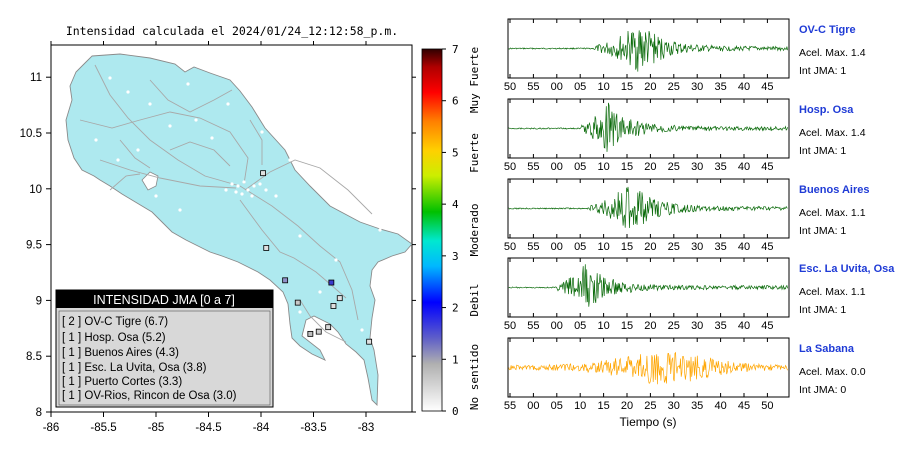 Image resolution: width=910 pixels, height=460 pixels. What do you see at coordinates (122, 382) in the screenshot?
I see `legend-entry: [ 1 ] Puerto Cortes (3.3)` at bounding box center [122, 382].